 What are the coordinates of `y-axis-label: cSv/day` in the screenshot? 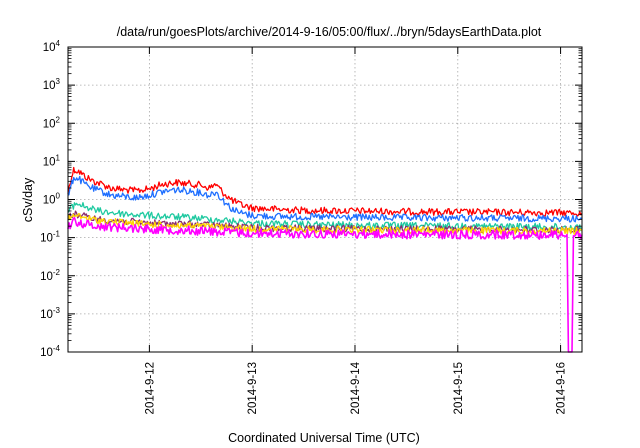 It's located at (28, 199).